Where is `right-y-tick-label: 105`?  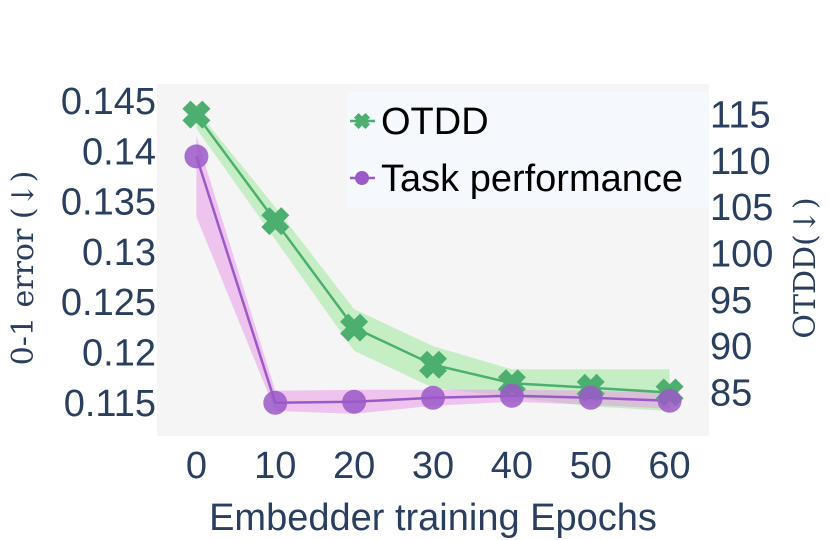 right-y-tick-label: 105 is located at coordinates (741, 208).